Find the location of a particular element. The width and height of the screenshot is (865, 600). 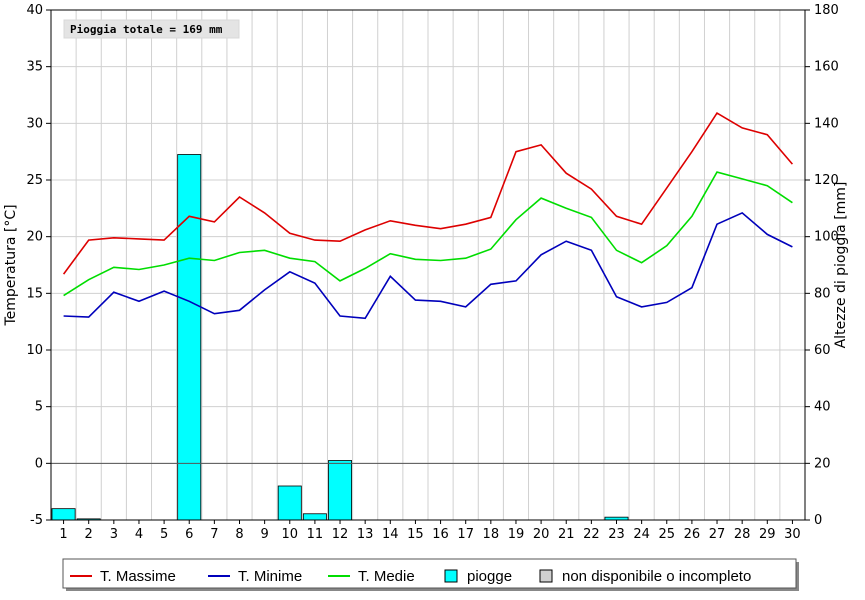

y2-tick-label: 60 is located at coordinates (822, 350).